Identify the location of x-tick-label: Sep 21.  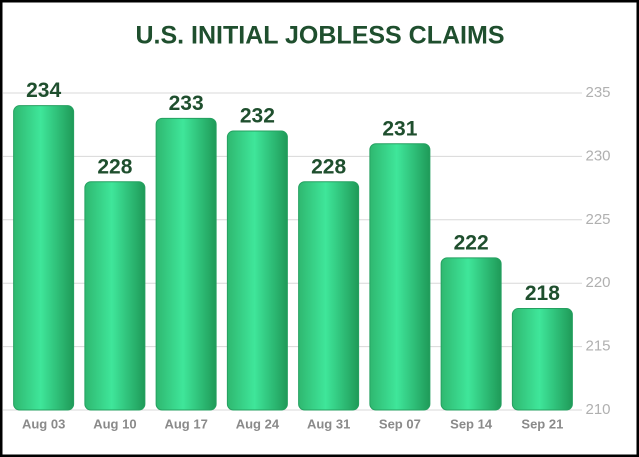
(542, 423).